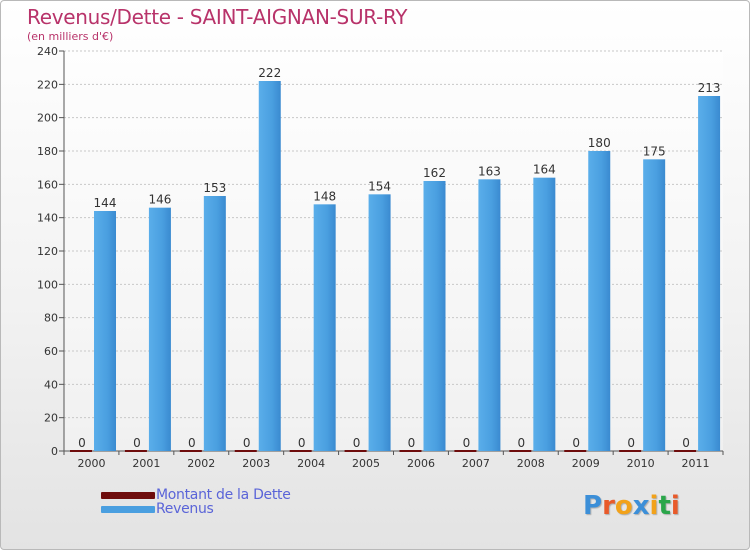  Describe the element at coordinates (47, 284) in the screenshot. I see `y-tick-label: 100` at that location.